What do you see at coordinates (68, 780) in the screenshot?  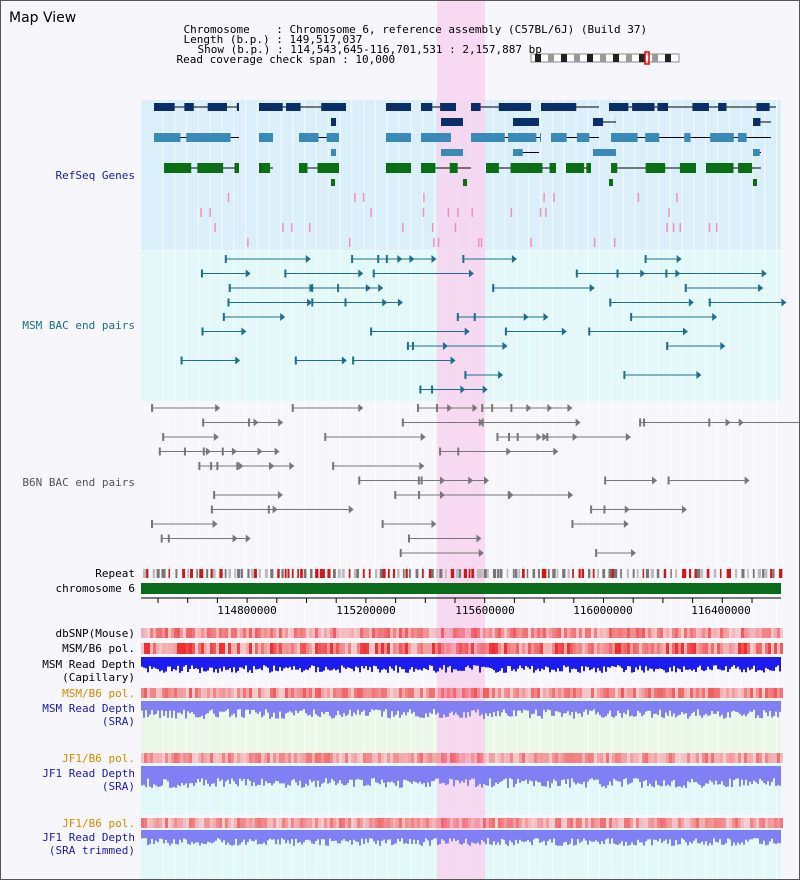 I see `track-label-jf1-depth-sra: JF1 Read Depth (SRA)` at bounding box center [68, 780].